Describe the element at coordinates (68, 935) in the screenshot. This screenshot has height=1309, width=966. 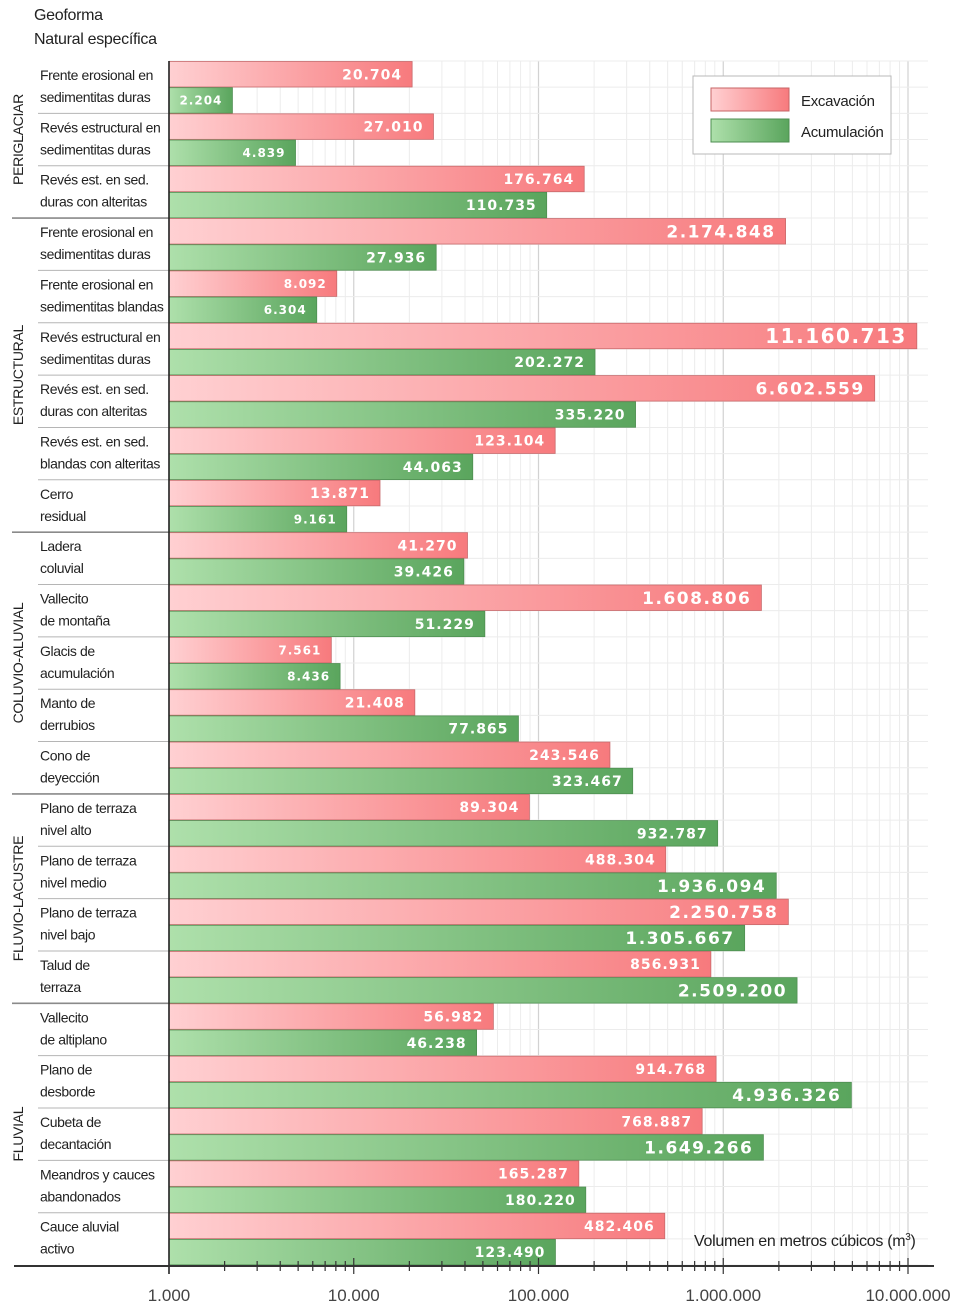
I see `category-label: nivel bajo` at that location.